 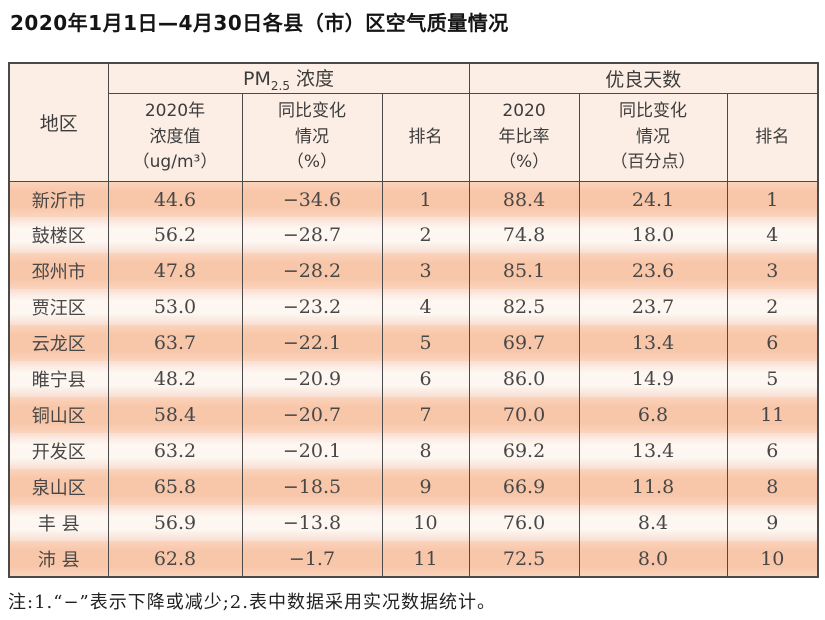 I want to click on good-rank-cell: 11, so click(x=772, y=415).